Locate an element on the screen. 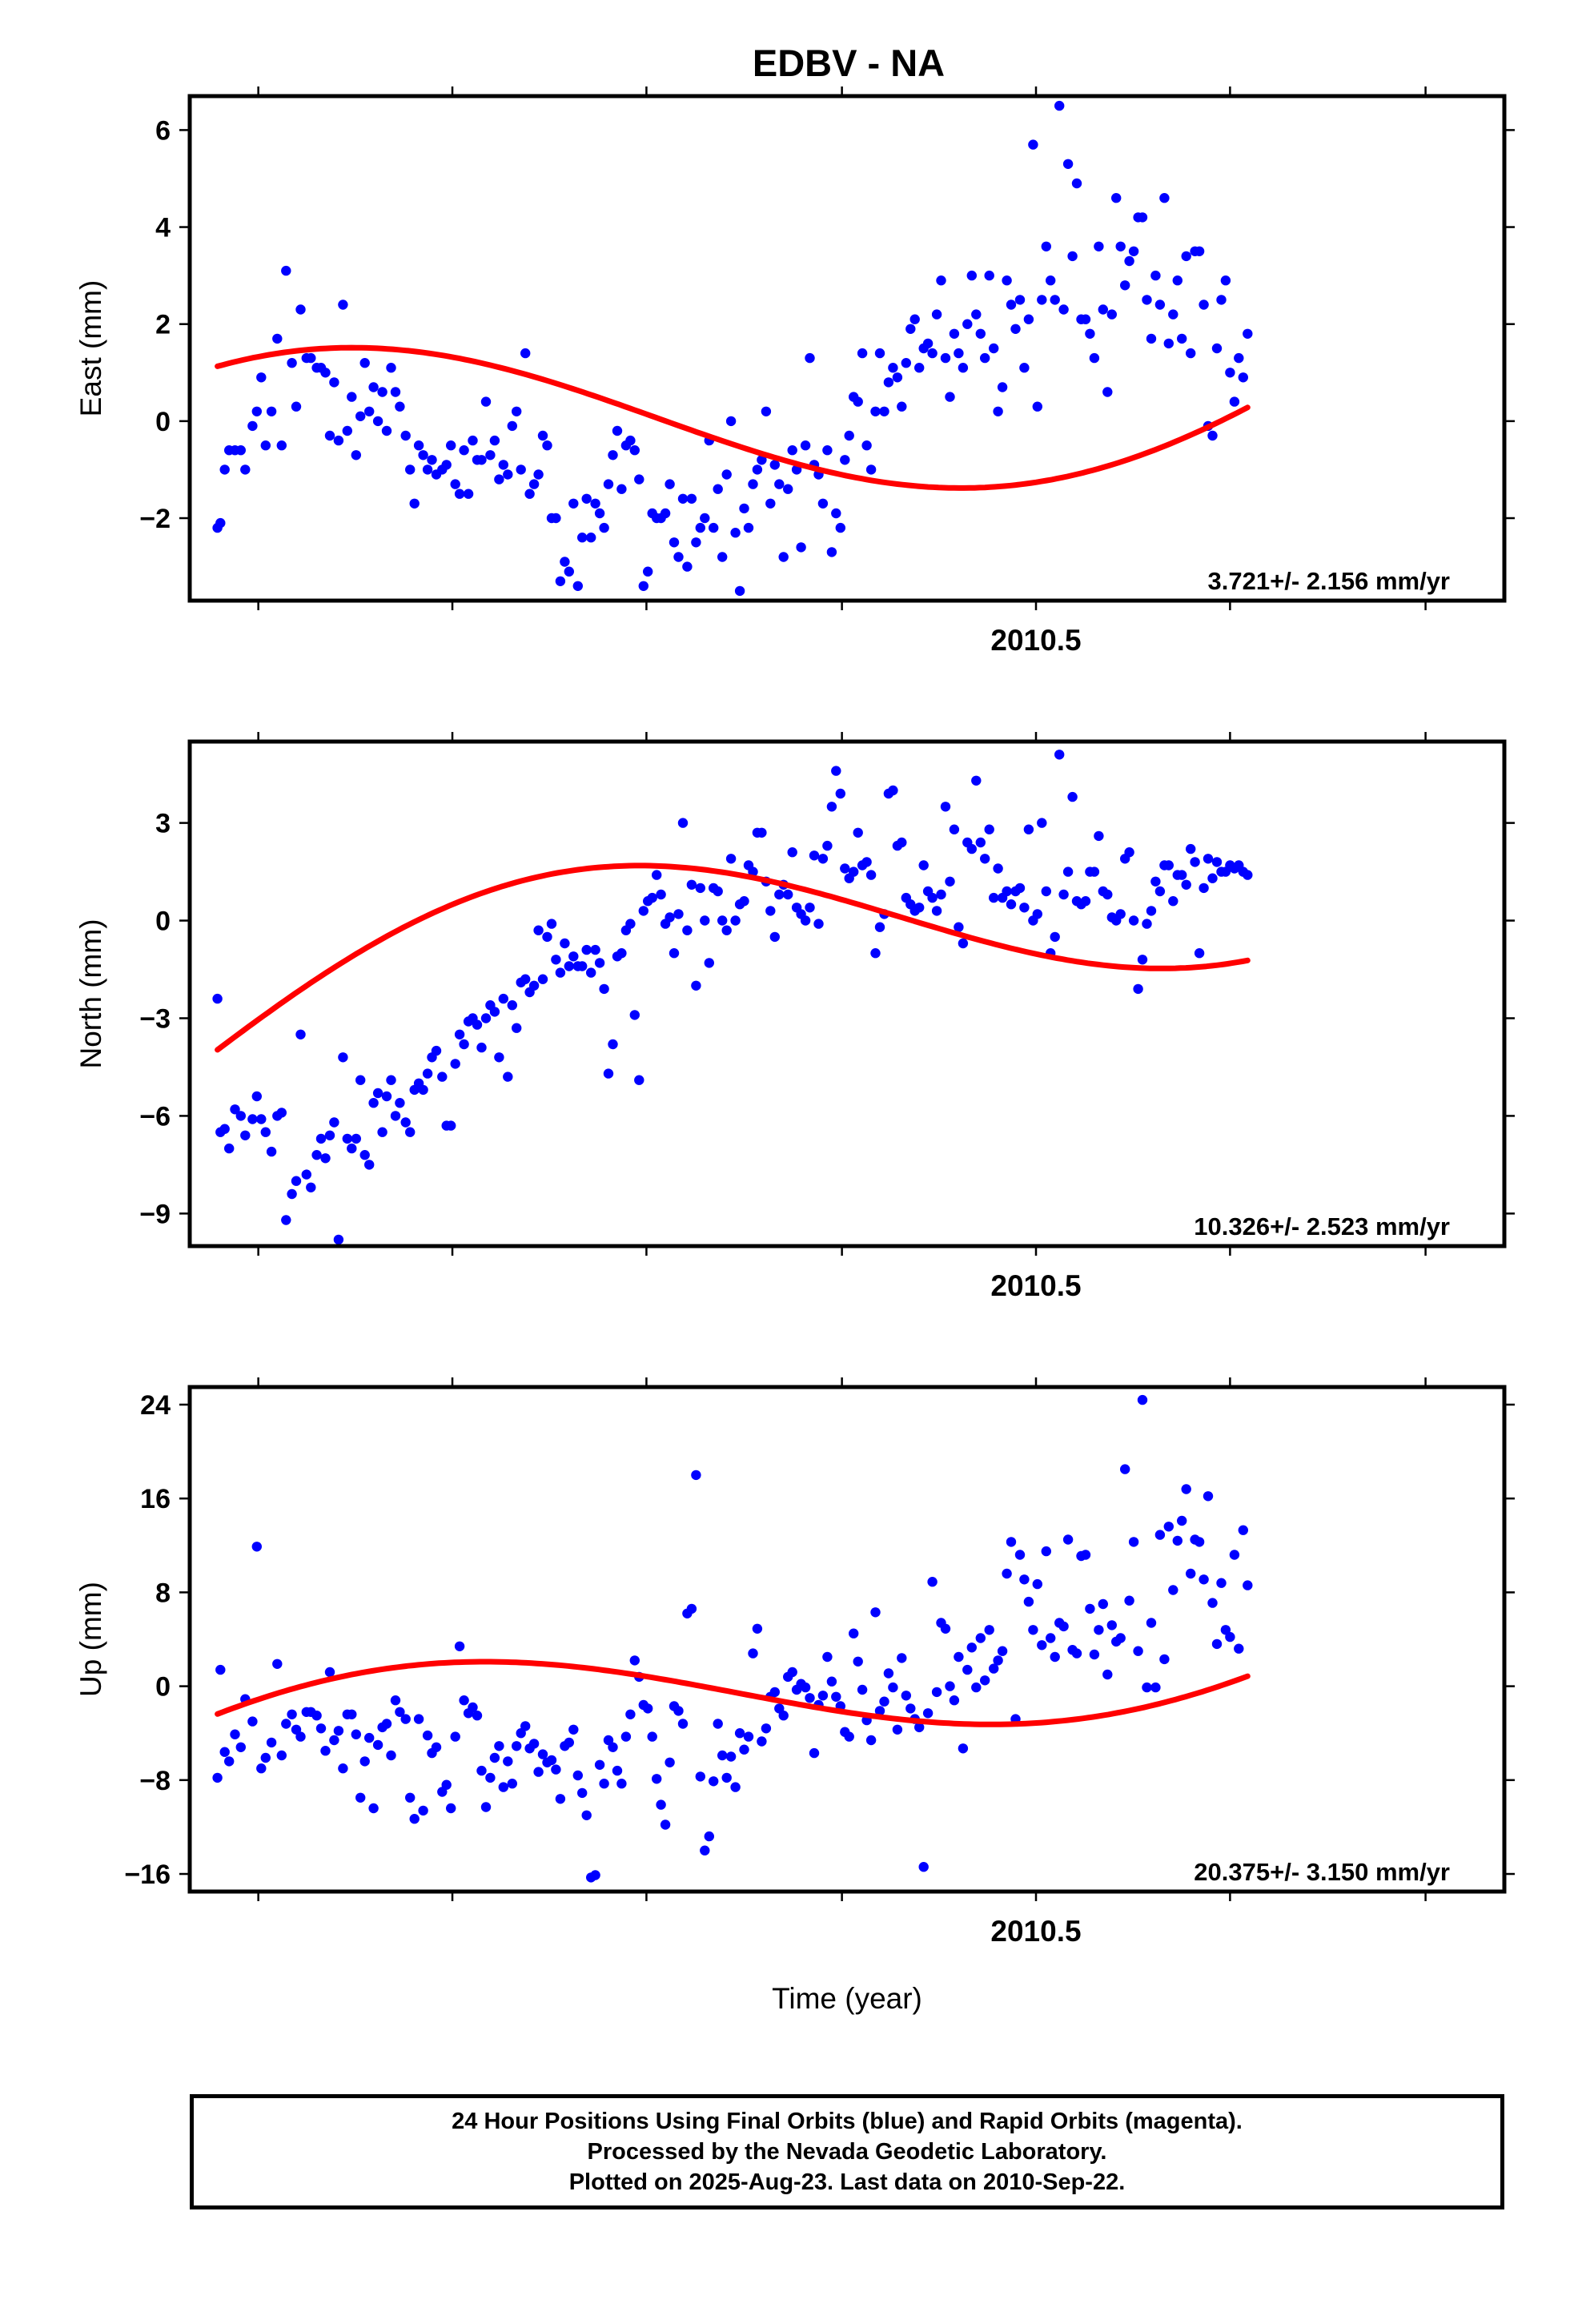 The image size is (1582, 2324). east-fit-line is located at coordinates (733, 417).